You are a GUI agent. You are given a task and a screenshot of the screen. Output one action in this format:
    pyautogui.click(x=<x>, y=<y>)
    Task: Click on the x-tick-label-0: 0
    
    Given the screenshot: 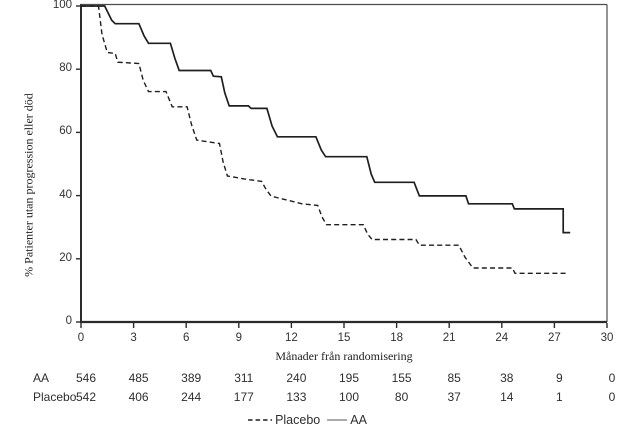 What is the action you would take?
    pyautogui.click(x=81, y=338)
    